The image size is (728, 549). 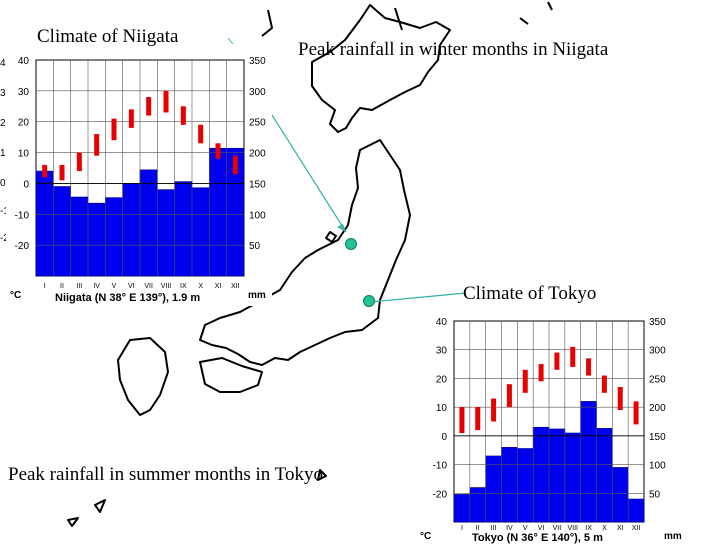 I want to click on station-caption: Niigata (N 38° E 139°), 1.9 m, so click(x=127, y=298).